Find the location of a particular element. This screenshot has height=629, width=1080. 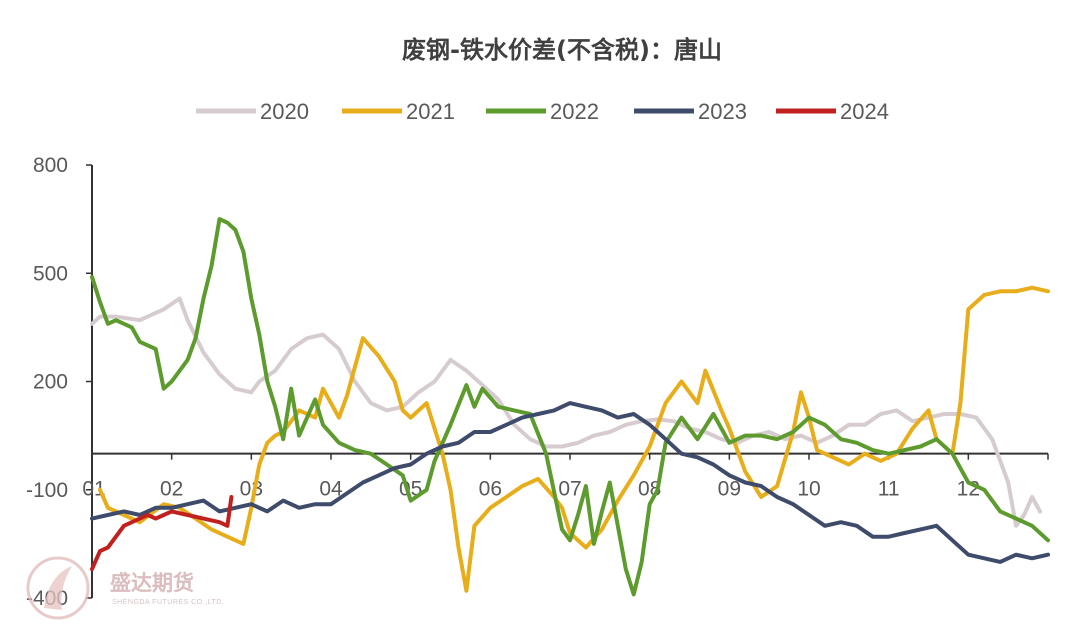

legend-label-2021: 2021 is located at coordinates (430, 111).